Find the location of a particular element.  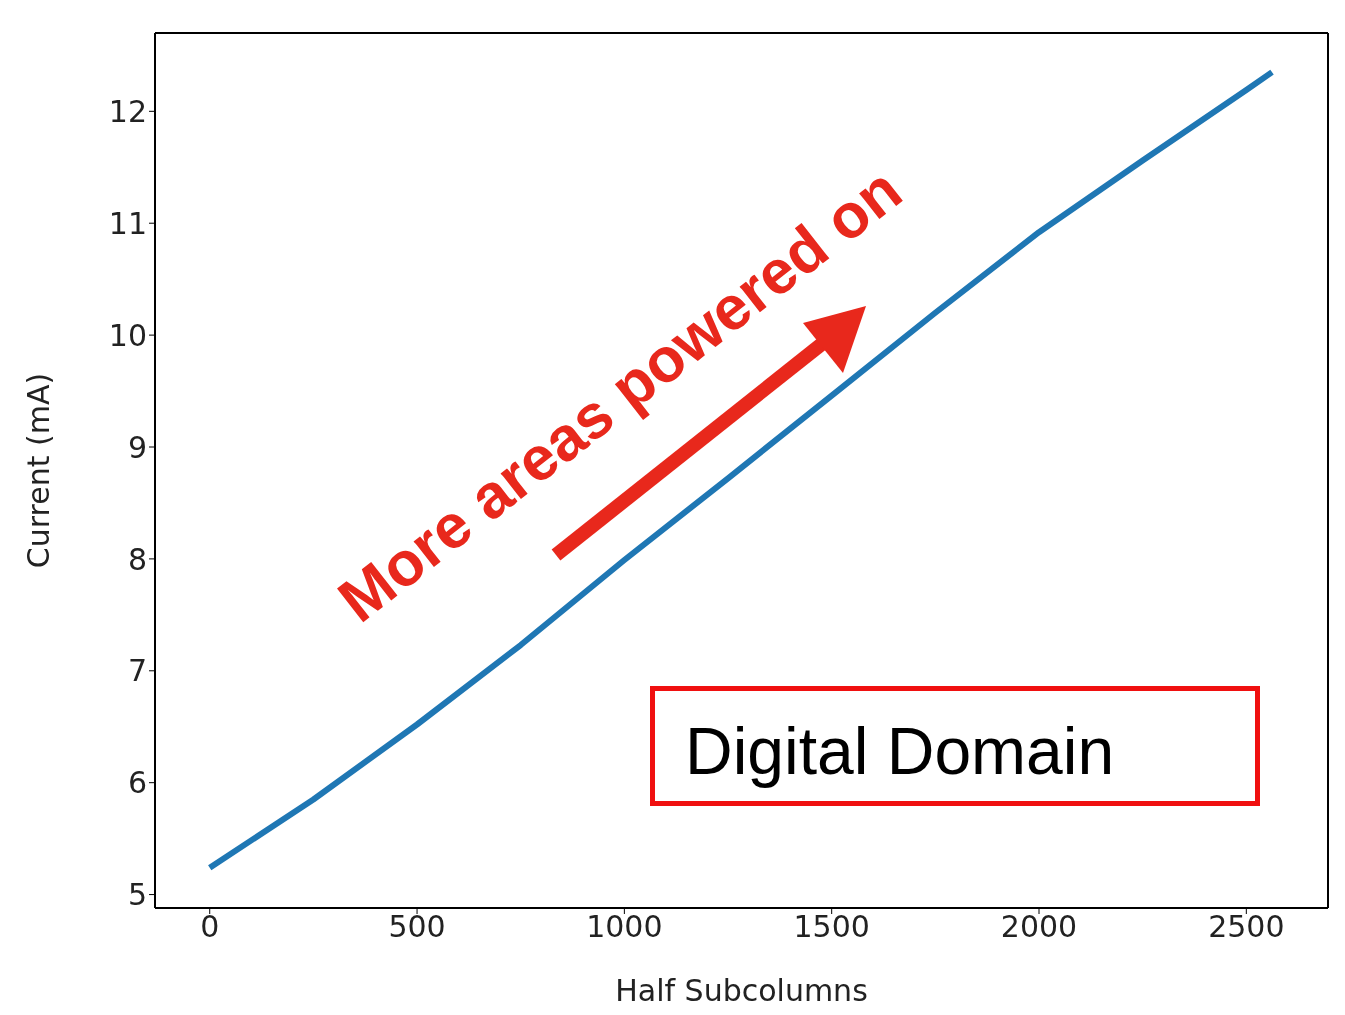

y-tick-label: 12 is located at coordinates (127, 111).